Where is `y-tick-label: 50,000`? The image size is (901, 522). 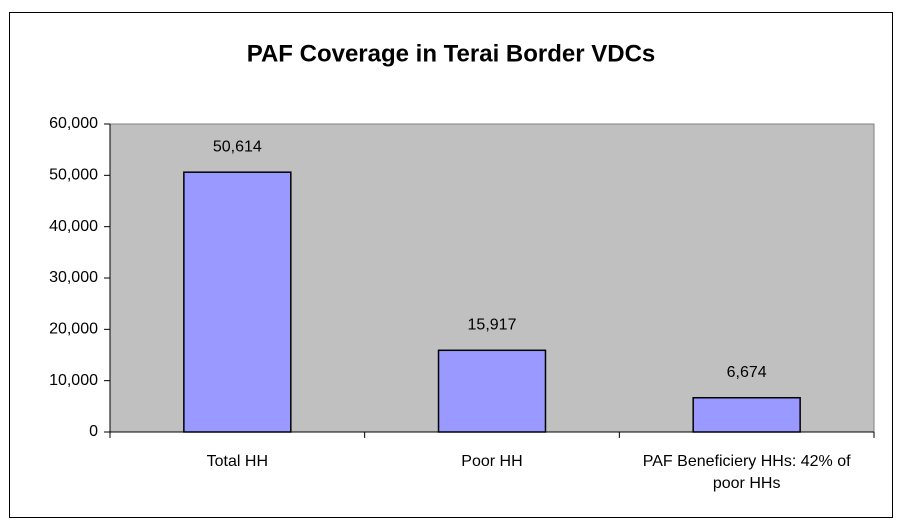 y-tick-label: 50,000 is located at coordinates (73, 175).